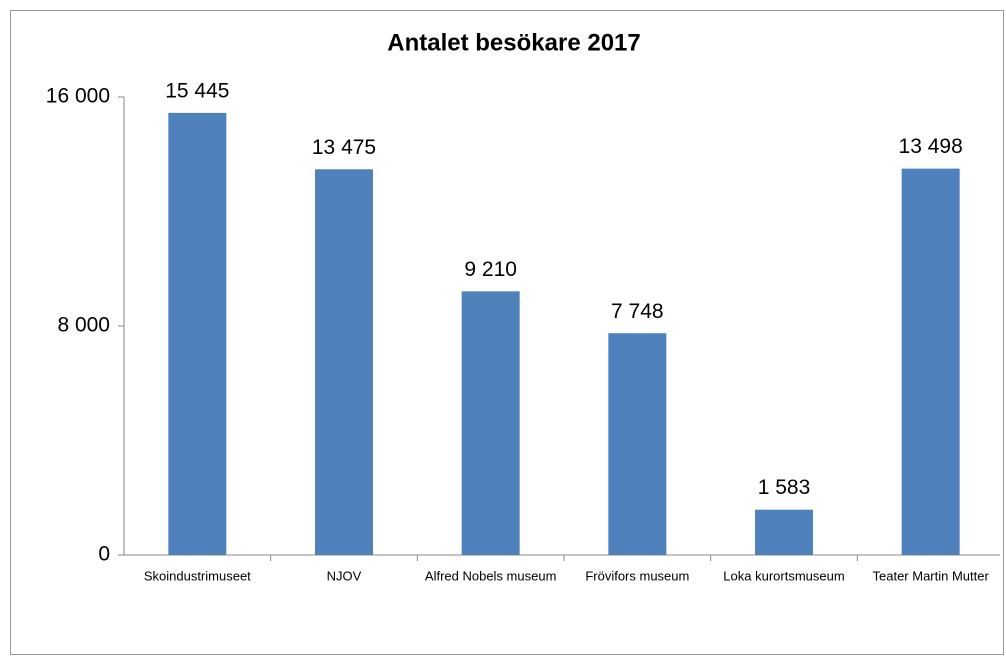  Describe the element at coordinates (78, 96) in the screenshot. I see `y-tick-label: 16 000` at that location.